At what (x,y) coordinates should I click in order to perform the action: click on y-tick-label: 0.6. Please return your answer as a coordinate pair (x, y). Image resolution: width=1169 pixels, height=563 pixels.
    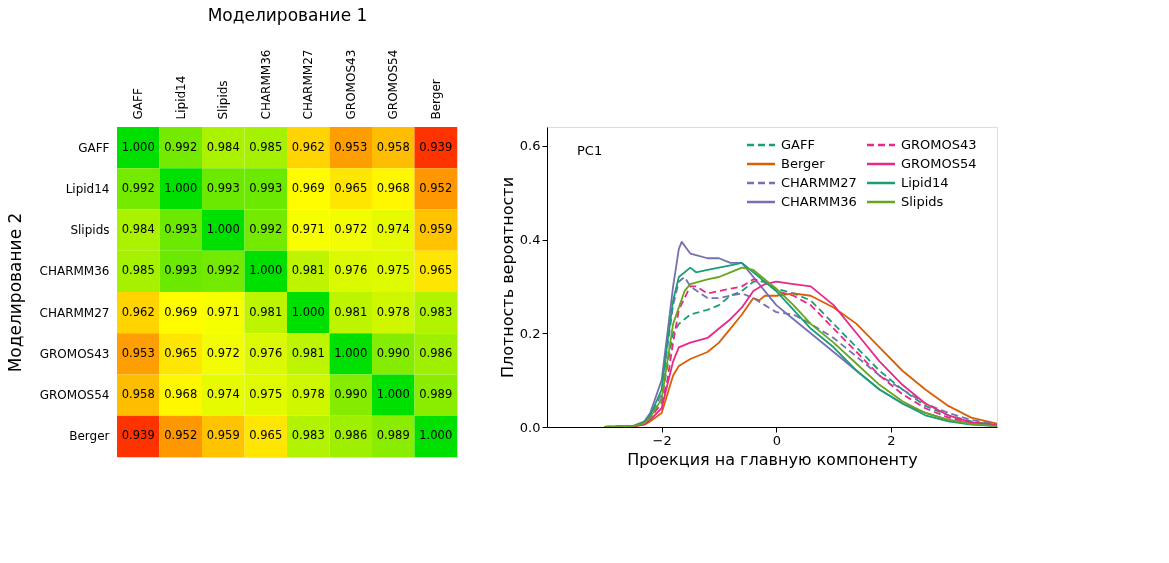
    Looking at the image, I should click on (530, 146).